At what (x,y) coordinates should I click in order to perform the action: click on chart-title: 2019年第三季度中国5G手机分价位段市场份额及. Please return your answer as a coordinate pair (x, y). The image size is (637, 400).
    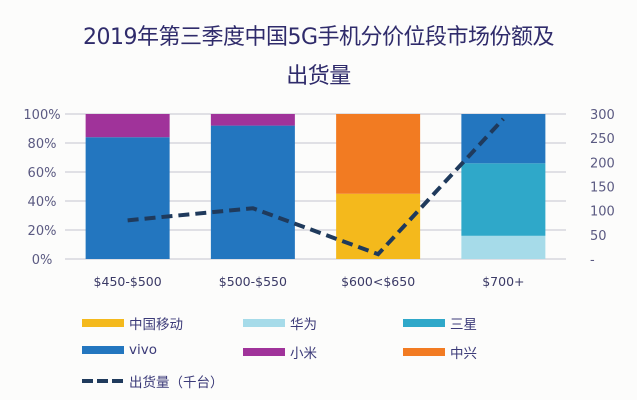
    Looking at the image, I should click on (318, 37).